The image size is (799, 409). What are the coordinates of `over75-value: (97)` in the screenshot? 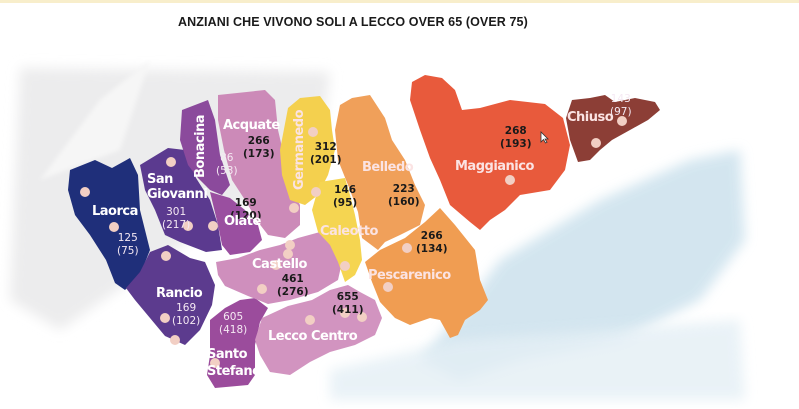 It's located at (621, 112).